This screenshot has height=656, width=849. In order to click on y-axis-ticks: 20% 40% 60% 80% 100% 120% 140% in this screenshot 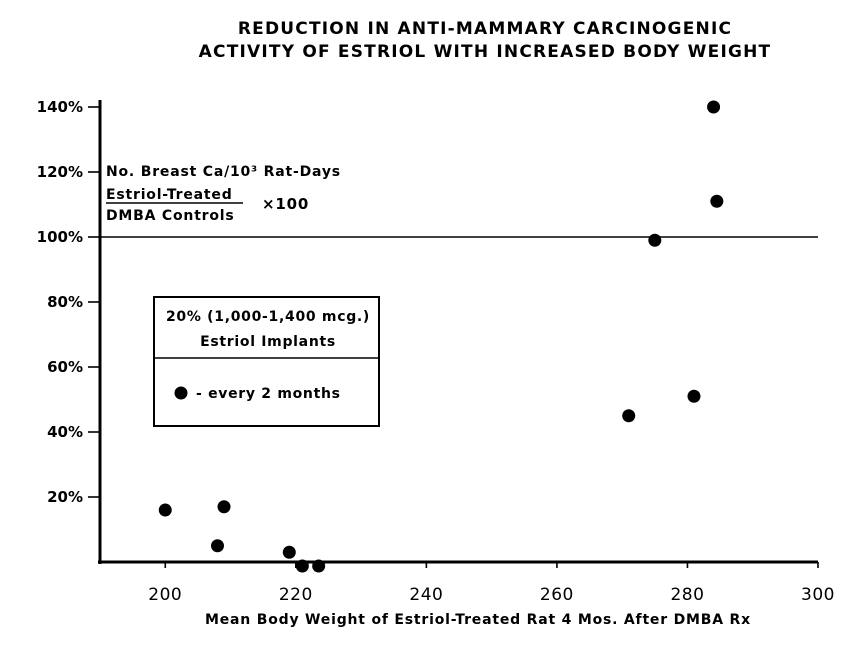, I will do `click(68, 302)`.